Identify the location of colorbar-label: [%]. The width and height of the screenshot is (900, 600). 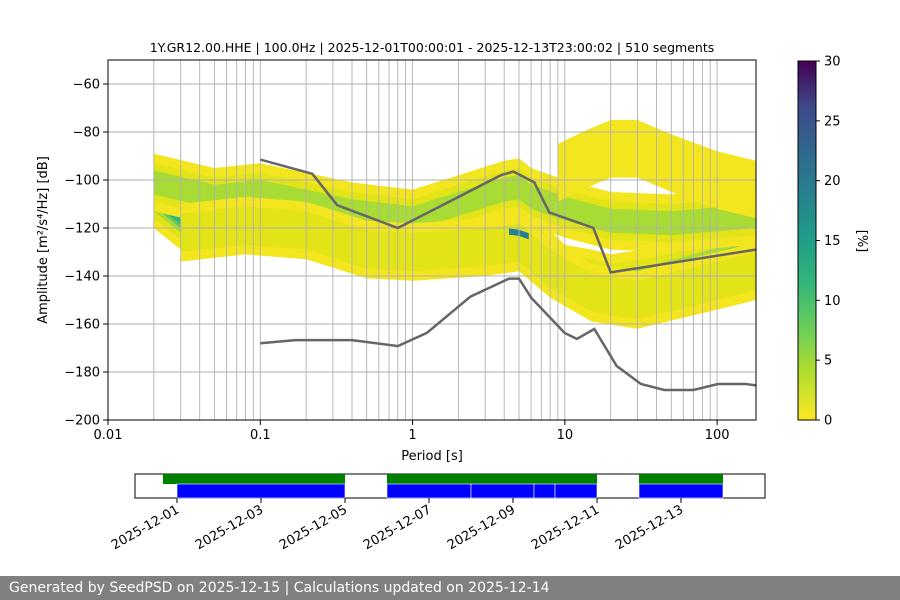
(861, 241).